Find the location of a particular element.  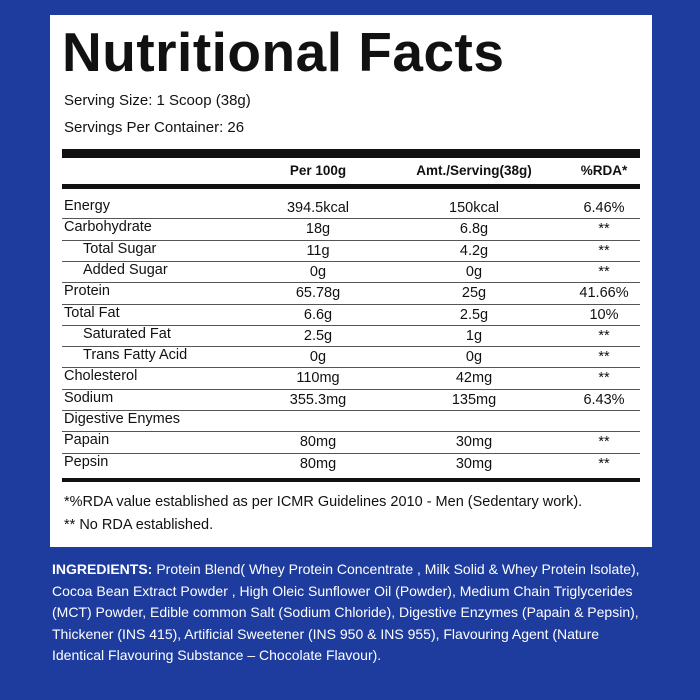

cell: 394.5kcal is located at coordinates (318, 208).